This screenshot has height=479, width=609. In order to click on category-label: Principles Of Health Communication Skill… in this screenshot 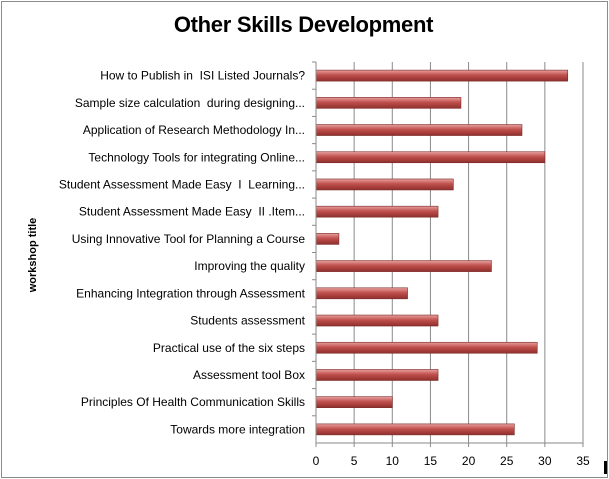, I will do `click(193, 402)`.